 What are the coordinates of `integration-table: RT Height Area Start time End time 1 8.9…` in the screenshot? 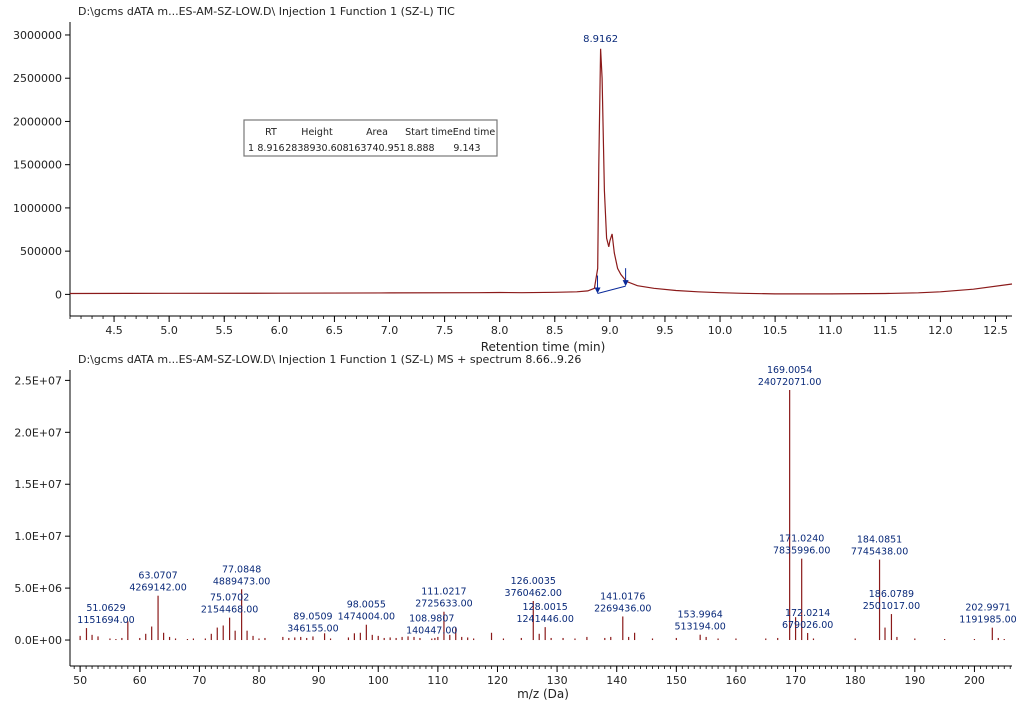 It's located at (370, 138).